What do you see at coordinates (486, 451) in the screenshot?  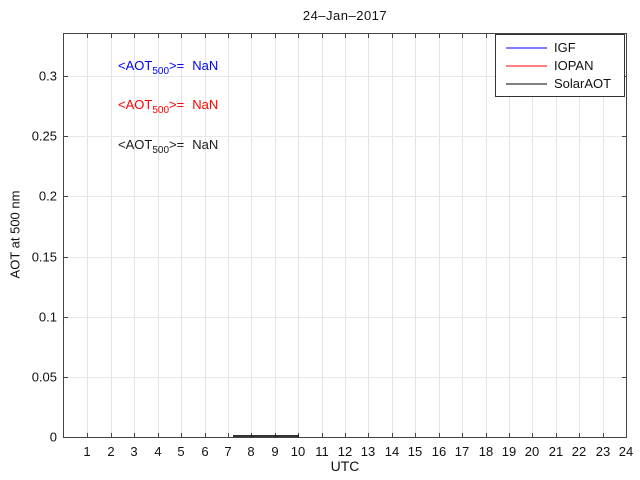 I see `x-tick-label: 18` at bounding box center [486, 451].